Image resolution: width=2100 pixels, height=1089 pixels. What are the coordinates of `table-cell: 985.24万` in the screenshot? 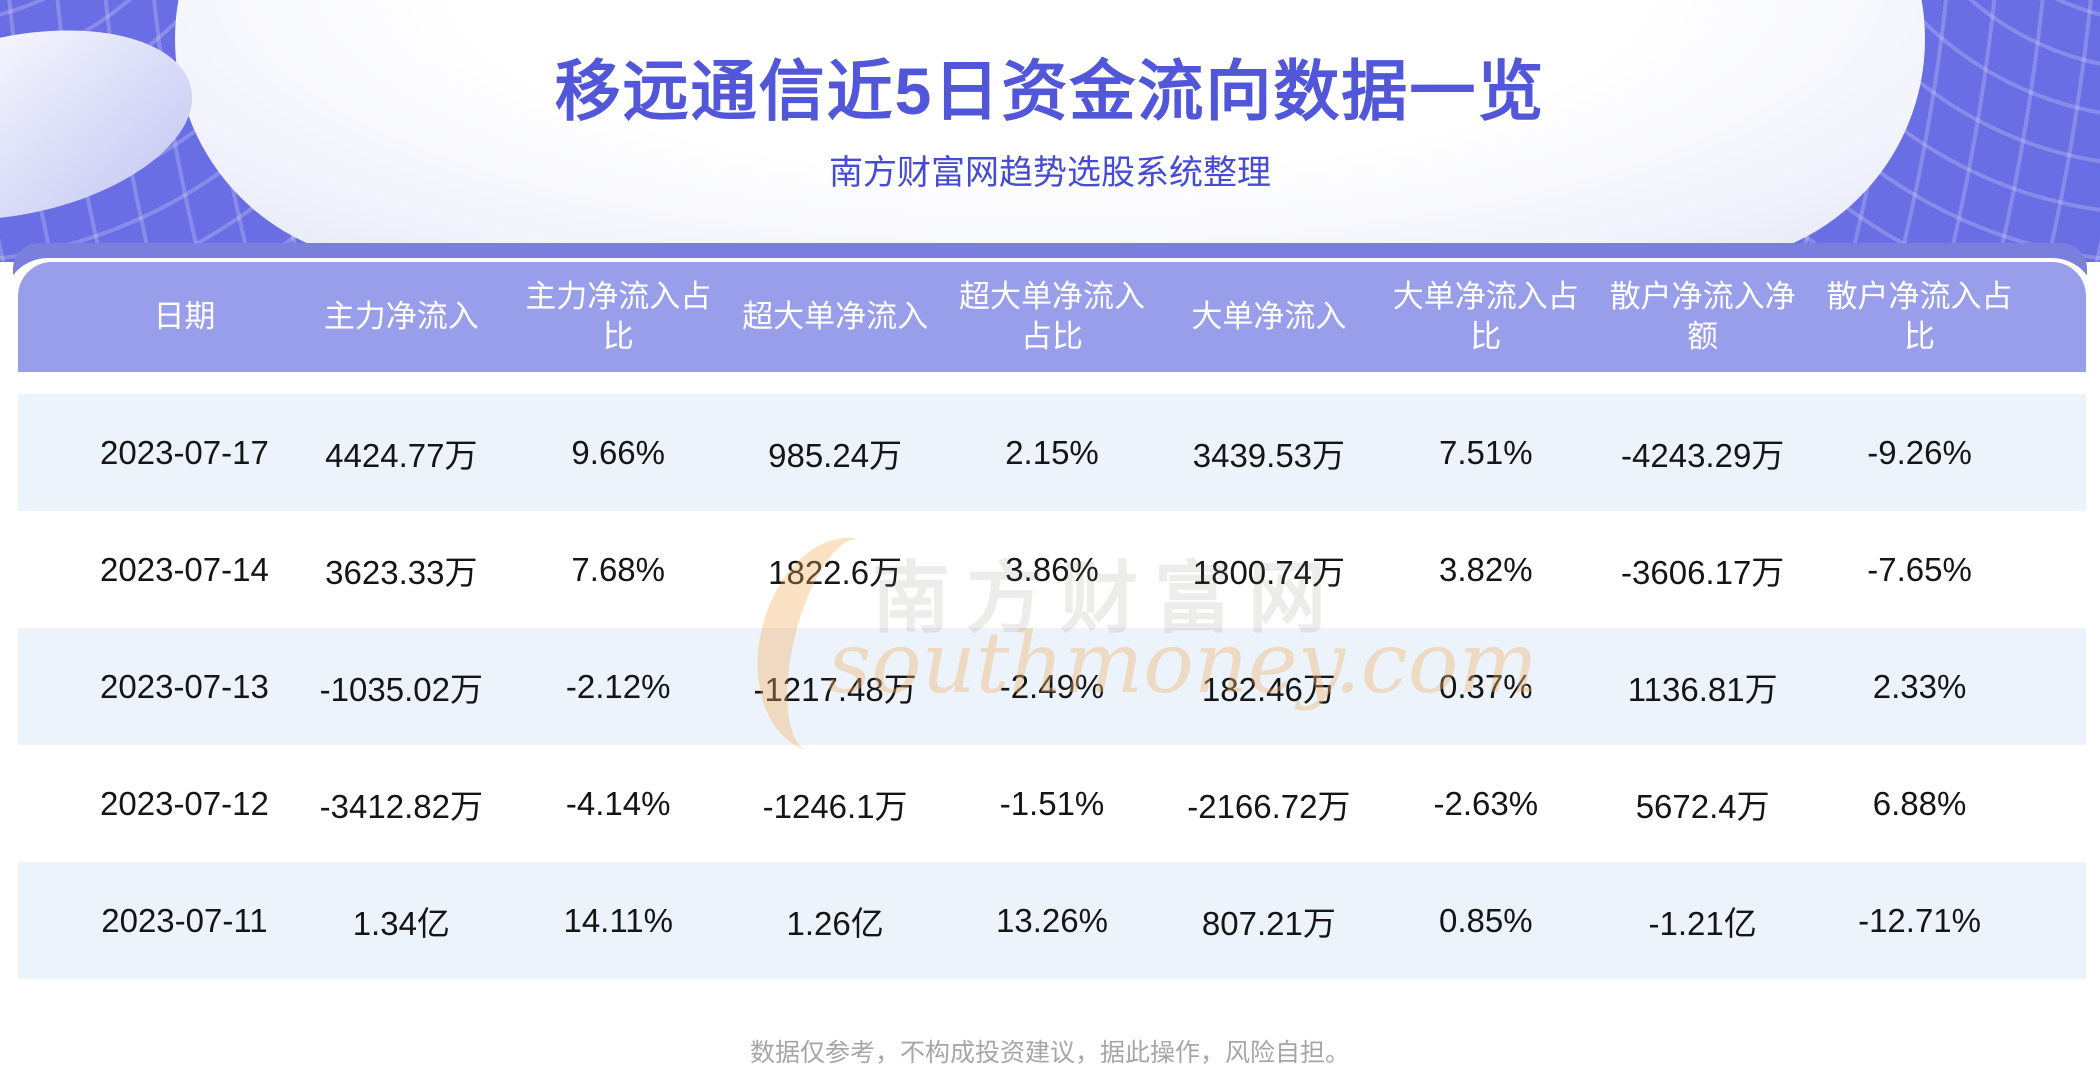 It's located at (835, 455).